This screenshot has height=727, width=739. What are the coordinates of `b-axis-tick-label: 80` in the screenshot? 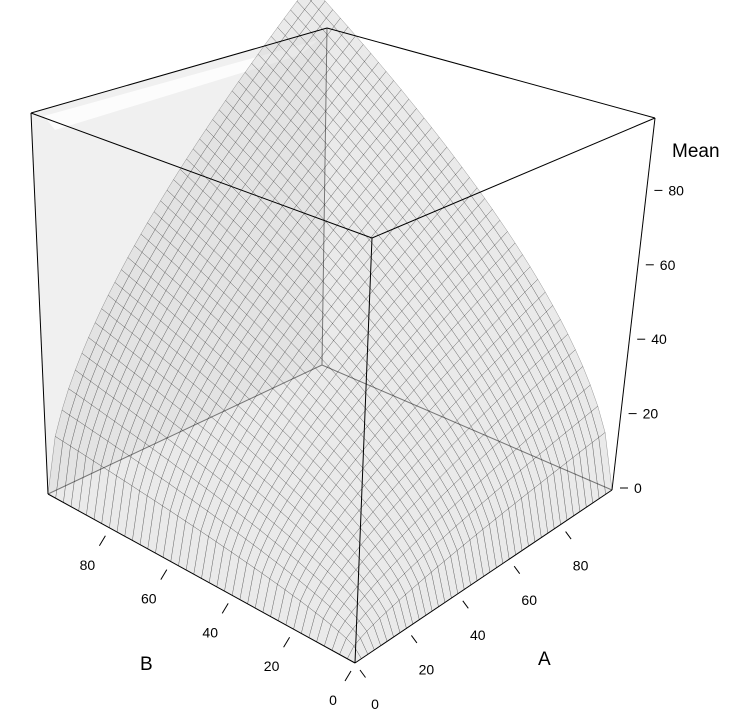 It's located at (88, 565).